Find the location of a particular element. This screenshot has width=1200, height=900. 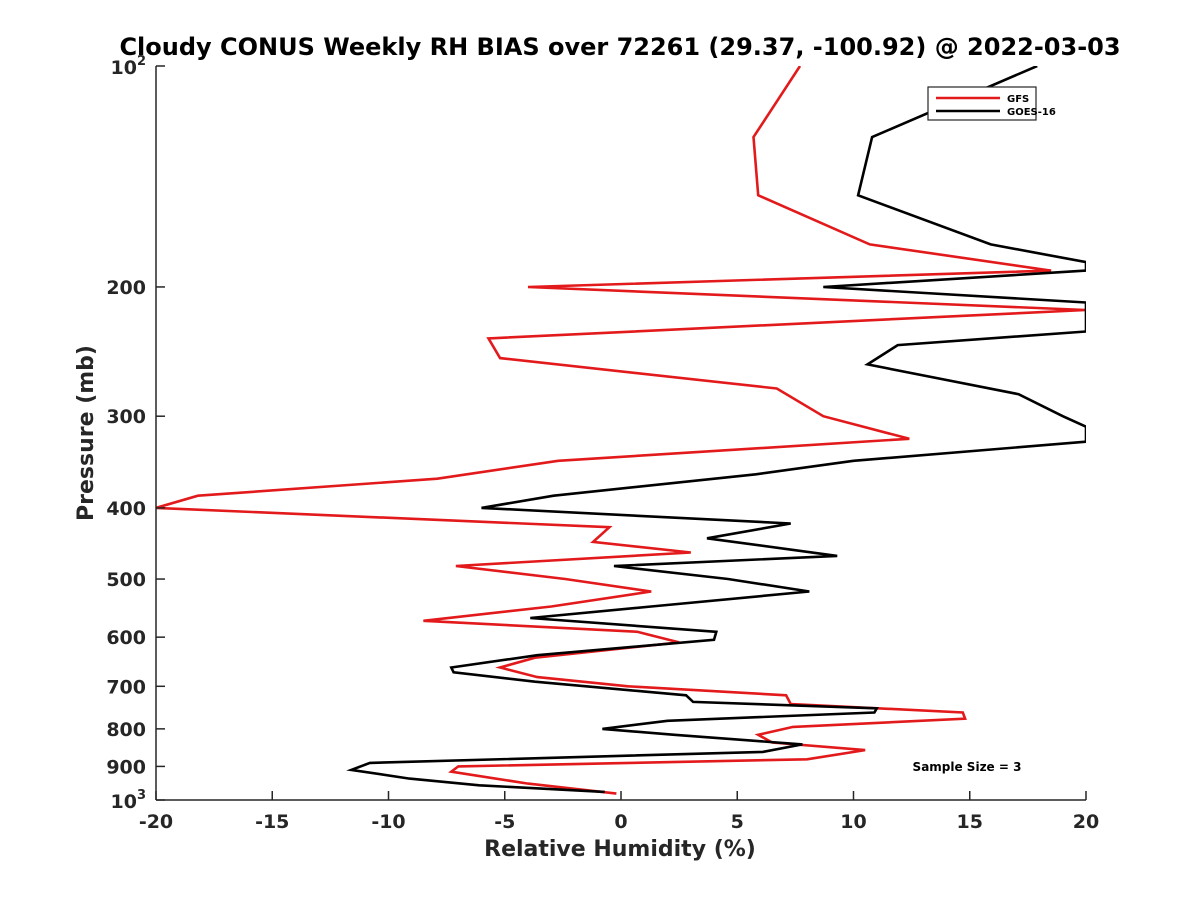

x-tick-label: -20 is located at coordinates (156, 822).